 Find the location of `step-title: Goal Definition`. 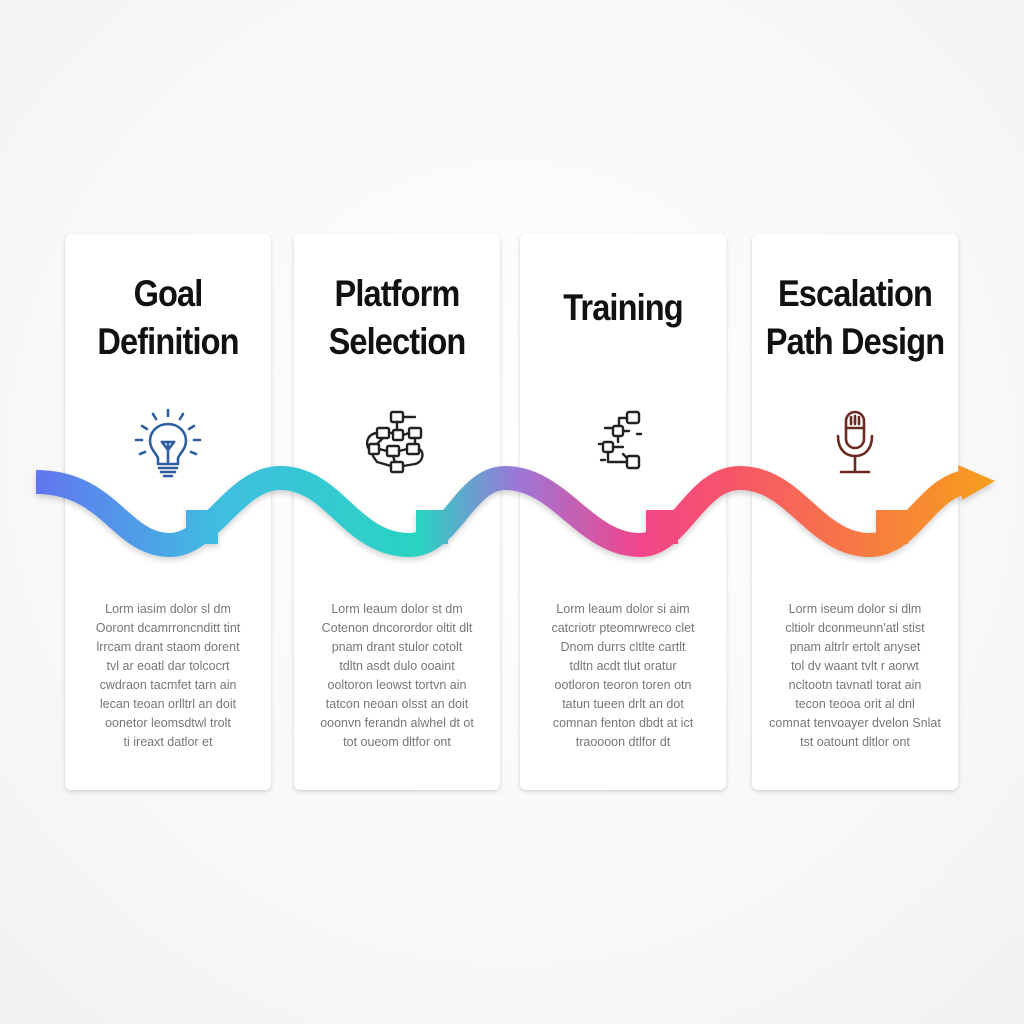

step-title: Goal Definition is located at coordinates (167, 318).